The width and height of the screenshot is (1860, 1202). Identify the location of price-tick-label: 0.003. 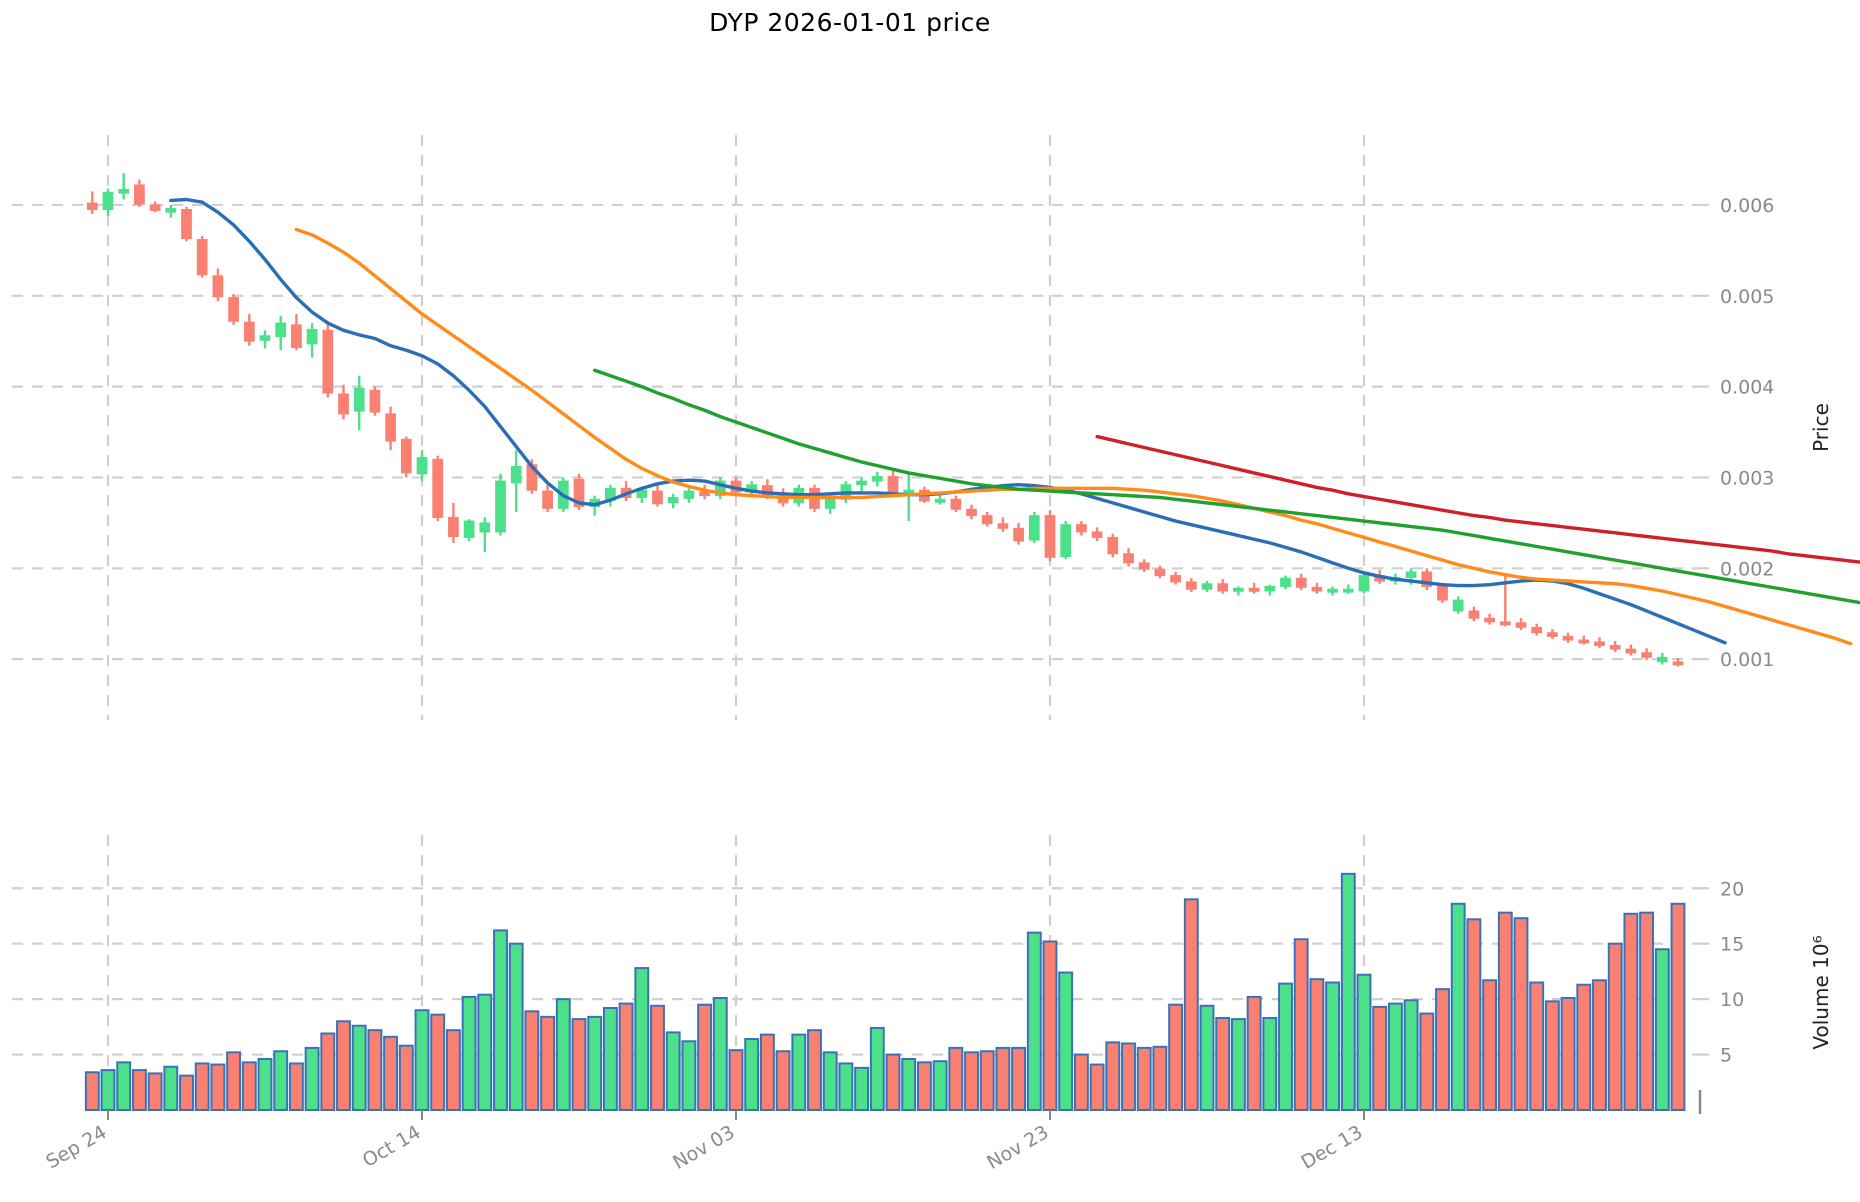
(1747, 478).